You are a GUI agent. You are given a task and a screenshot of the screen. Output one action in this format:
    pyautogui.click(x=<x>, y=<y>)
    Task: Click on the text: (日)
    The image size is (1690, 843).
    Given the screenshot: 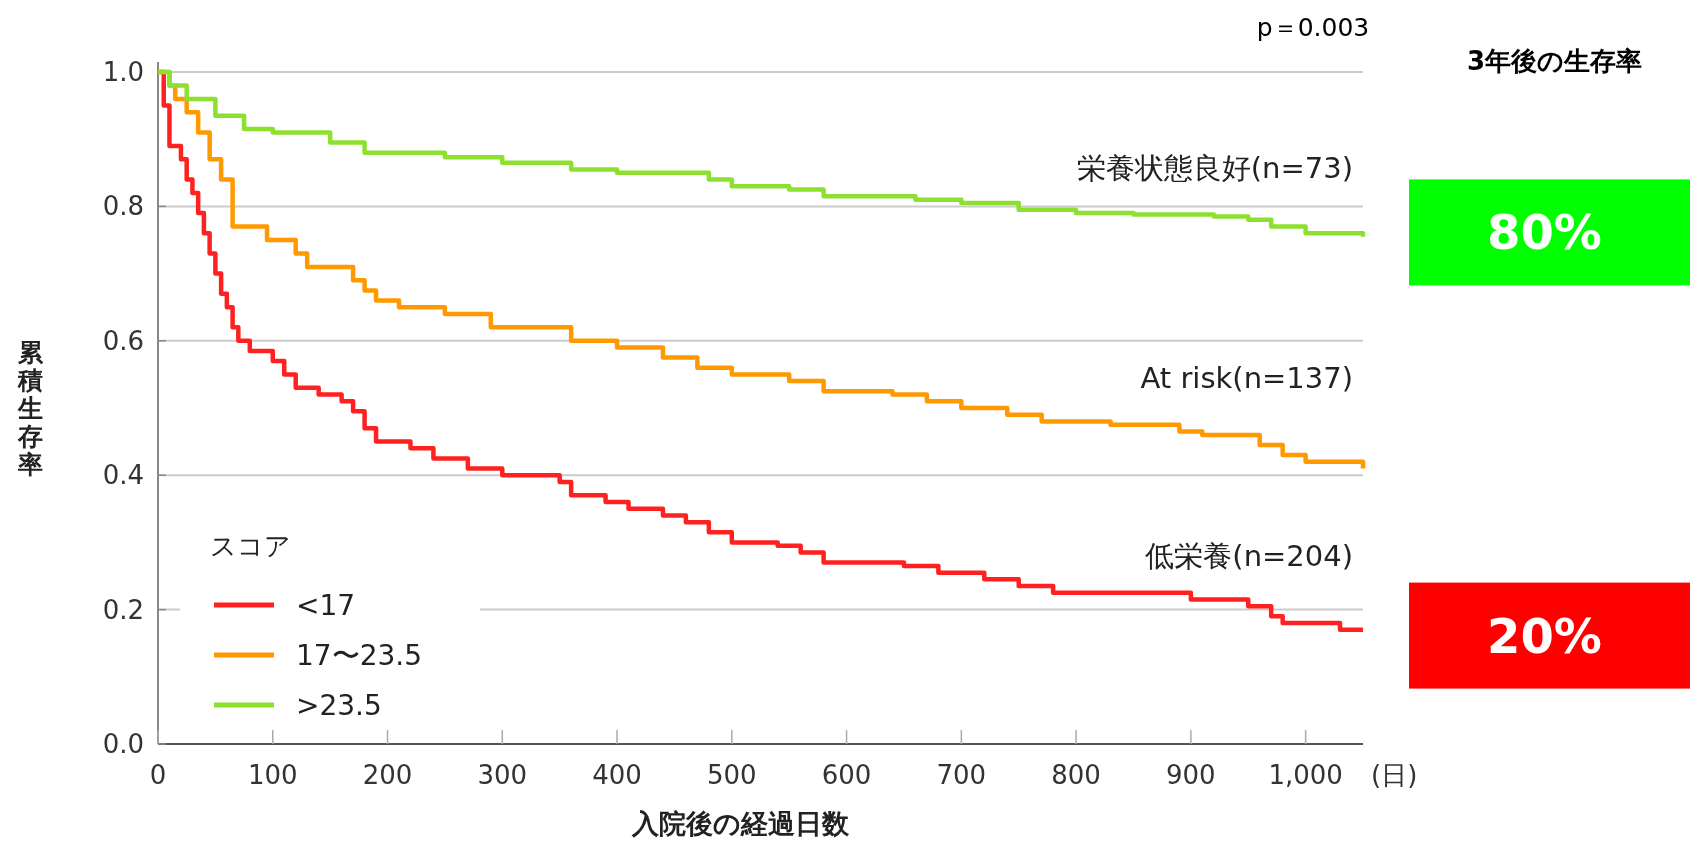 What is the action you would take?
    pyautogui.click(x=1394, y=775)
    